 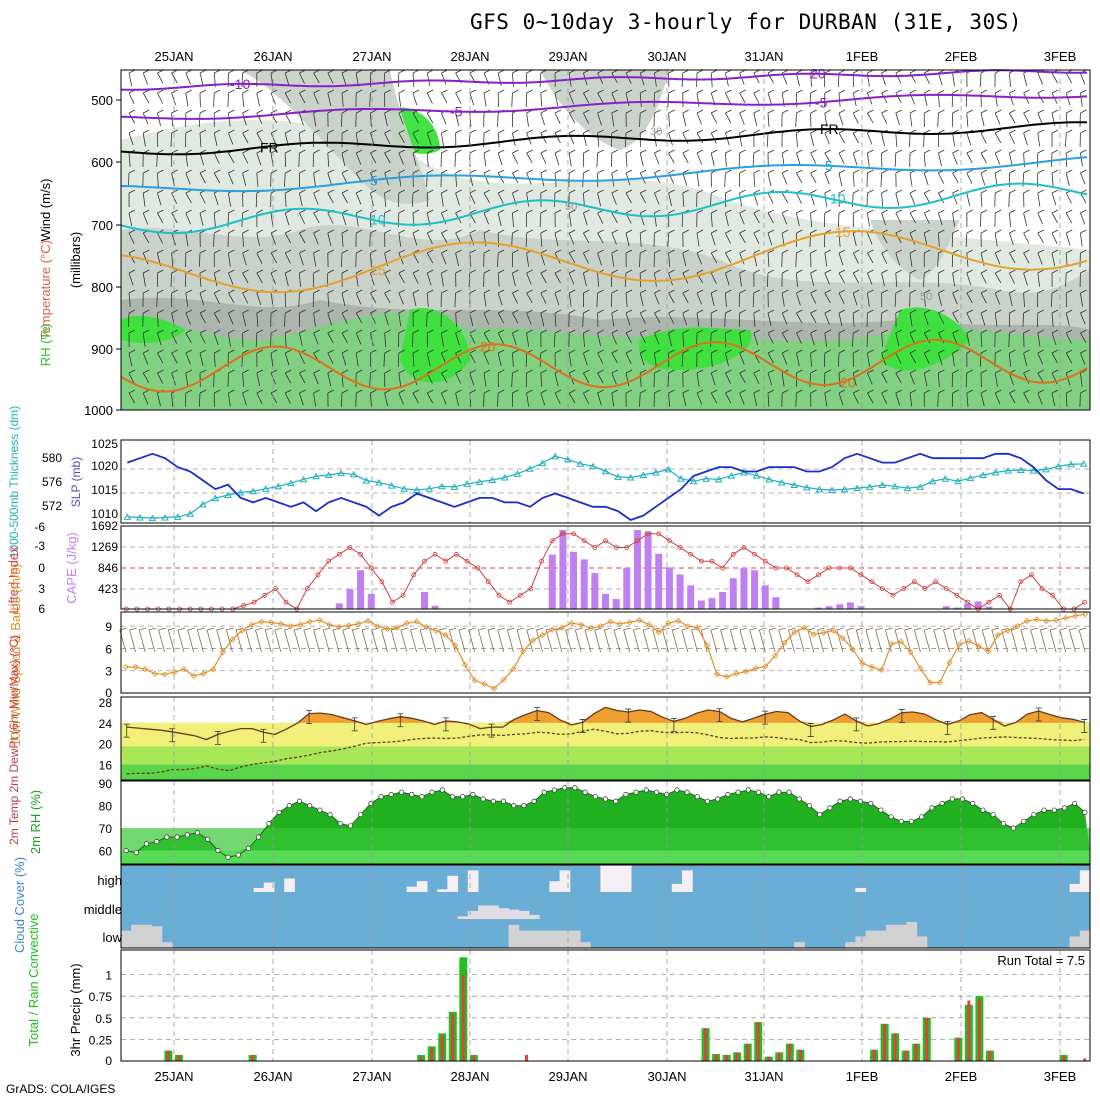 I want to click on precip-tick-label: 0, so click(x=108, y=1061).